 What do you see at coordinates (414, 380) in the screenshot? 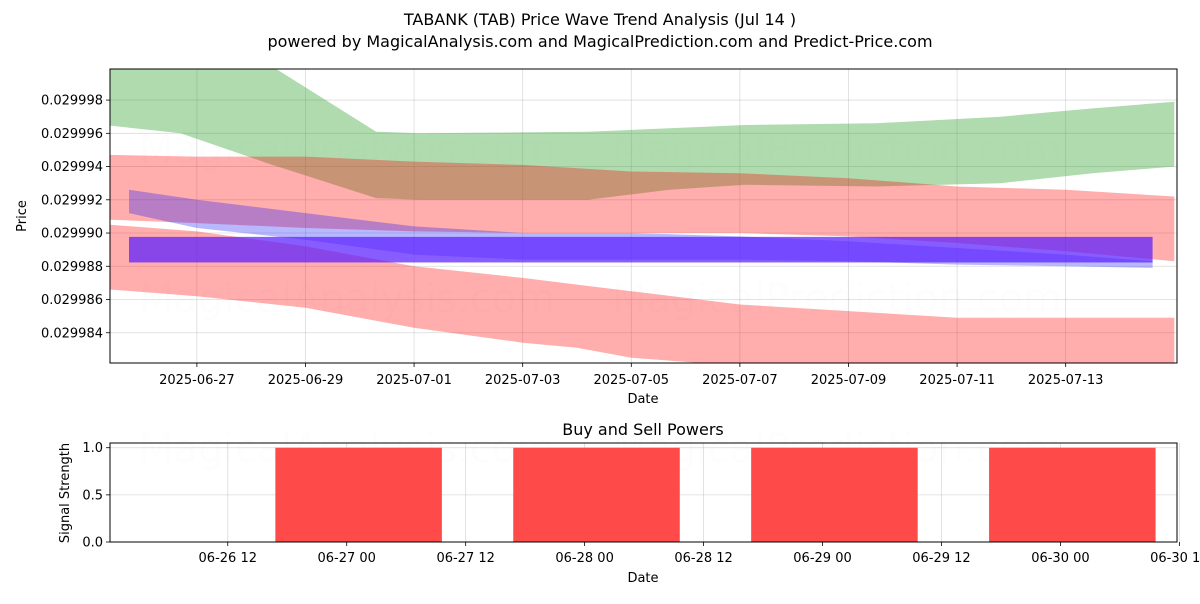
I see `price-x-tick-label: 2025-07-01` at bounding box center [414, 380].